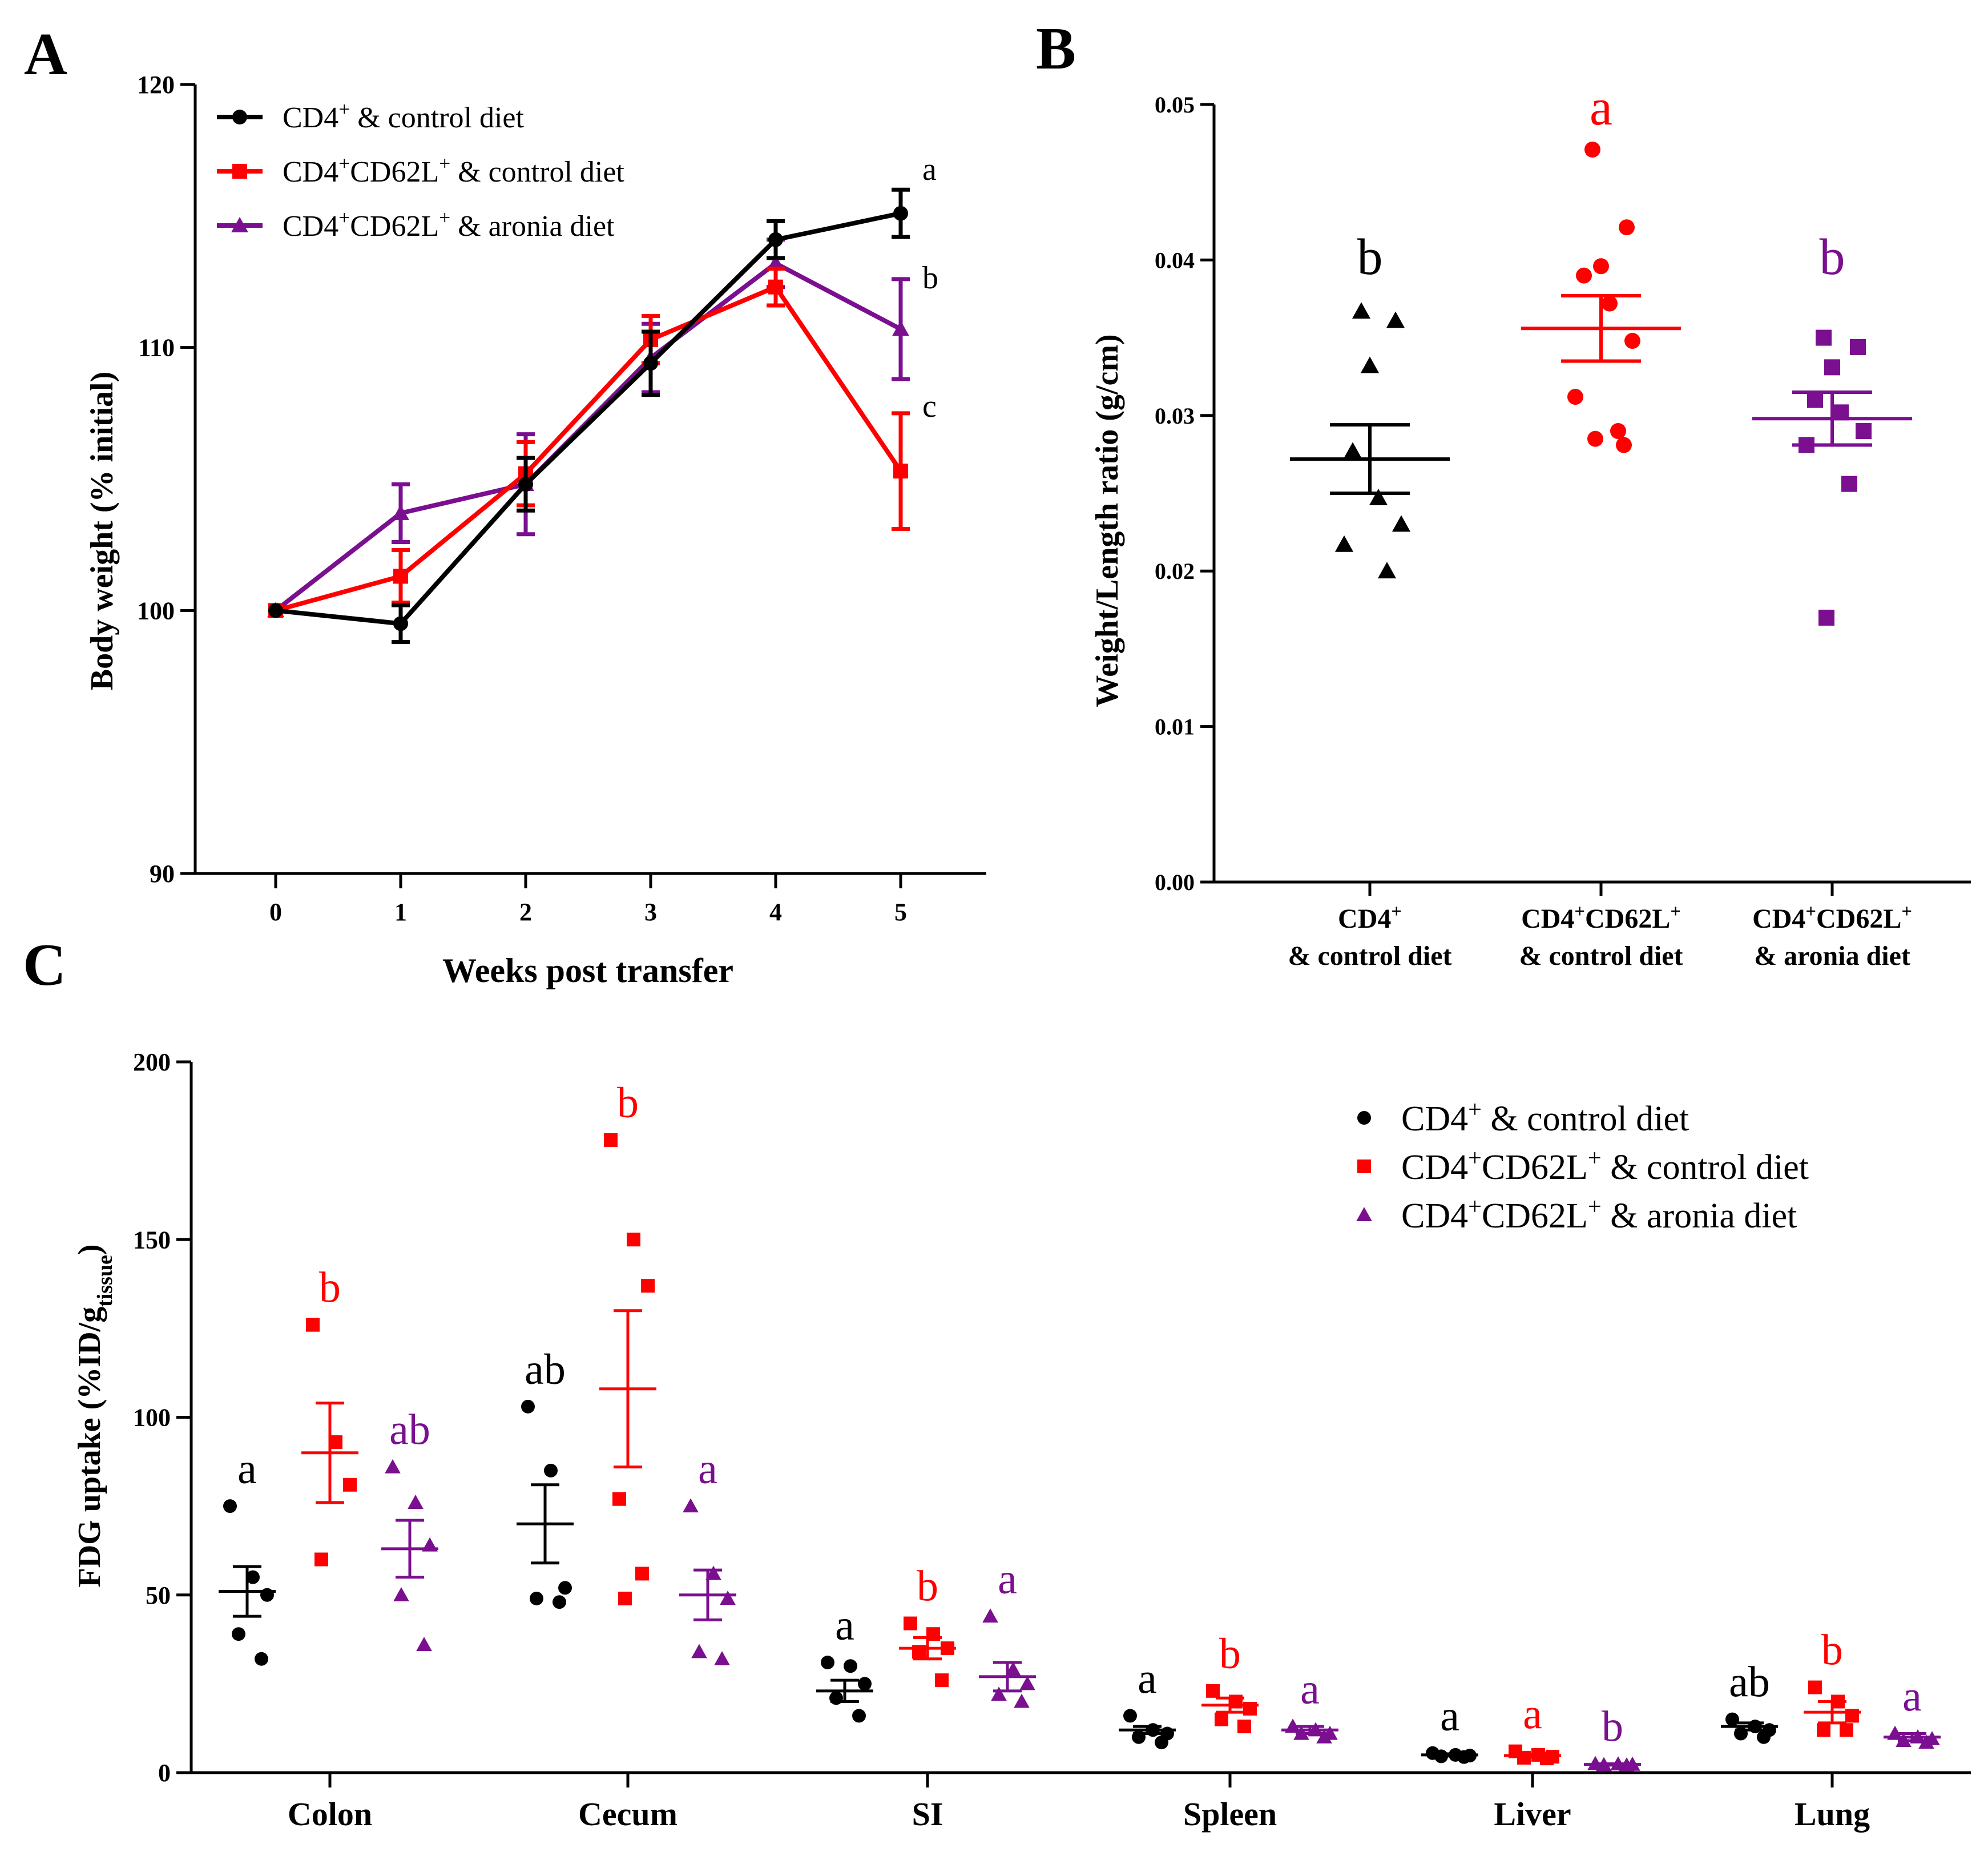 The image size is (1988, 1856). I want to click on legend-label: CD4+CD62L+ & control diet, so click(453, 170).